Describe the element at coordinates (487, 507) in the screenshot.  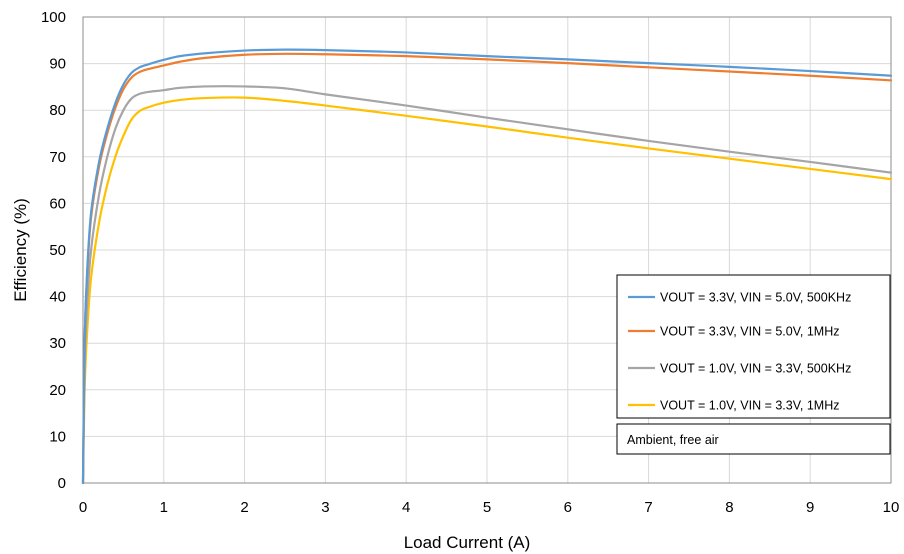
I see `x-tick-label: 5` at that location.